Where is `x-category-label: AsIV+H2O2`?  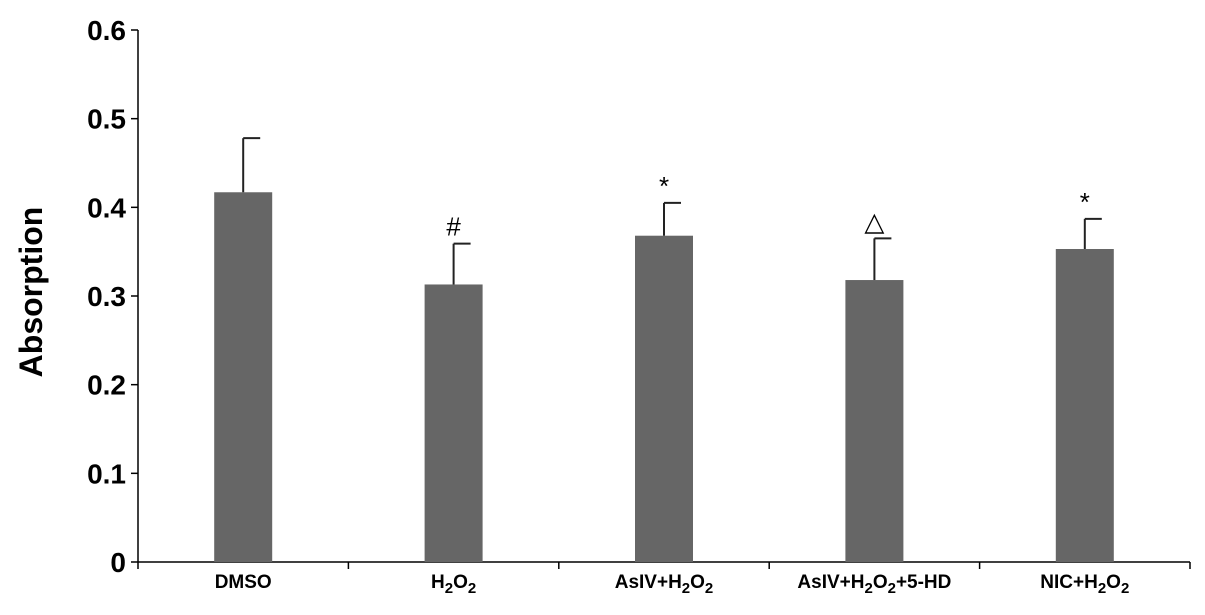 x-category-label: AsIV+H2O2 is located at coordinates (664, 584).